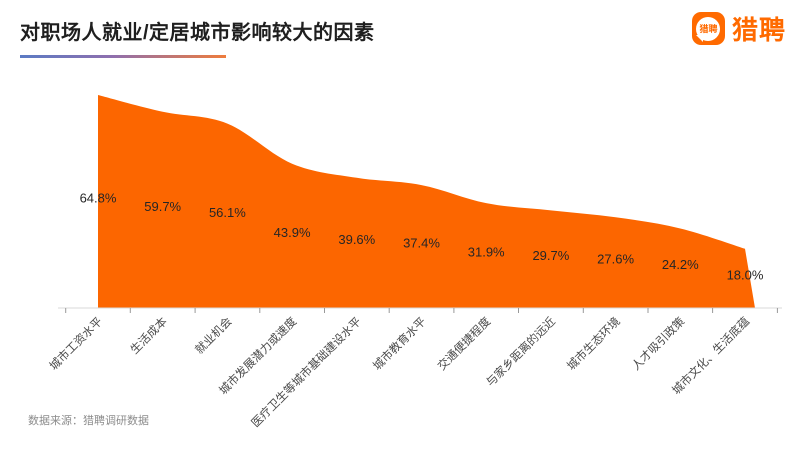  I want to click on value-label: 59.7%, so click(162, 206).